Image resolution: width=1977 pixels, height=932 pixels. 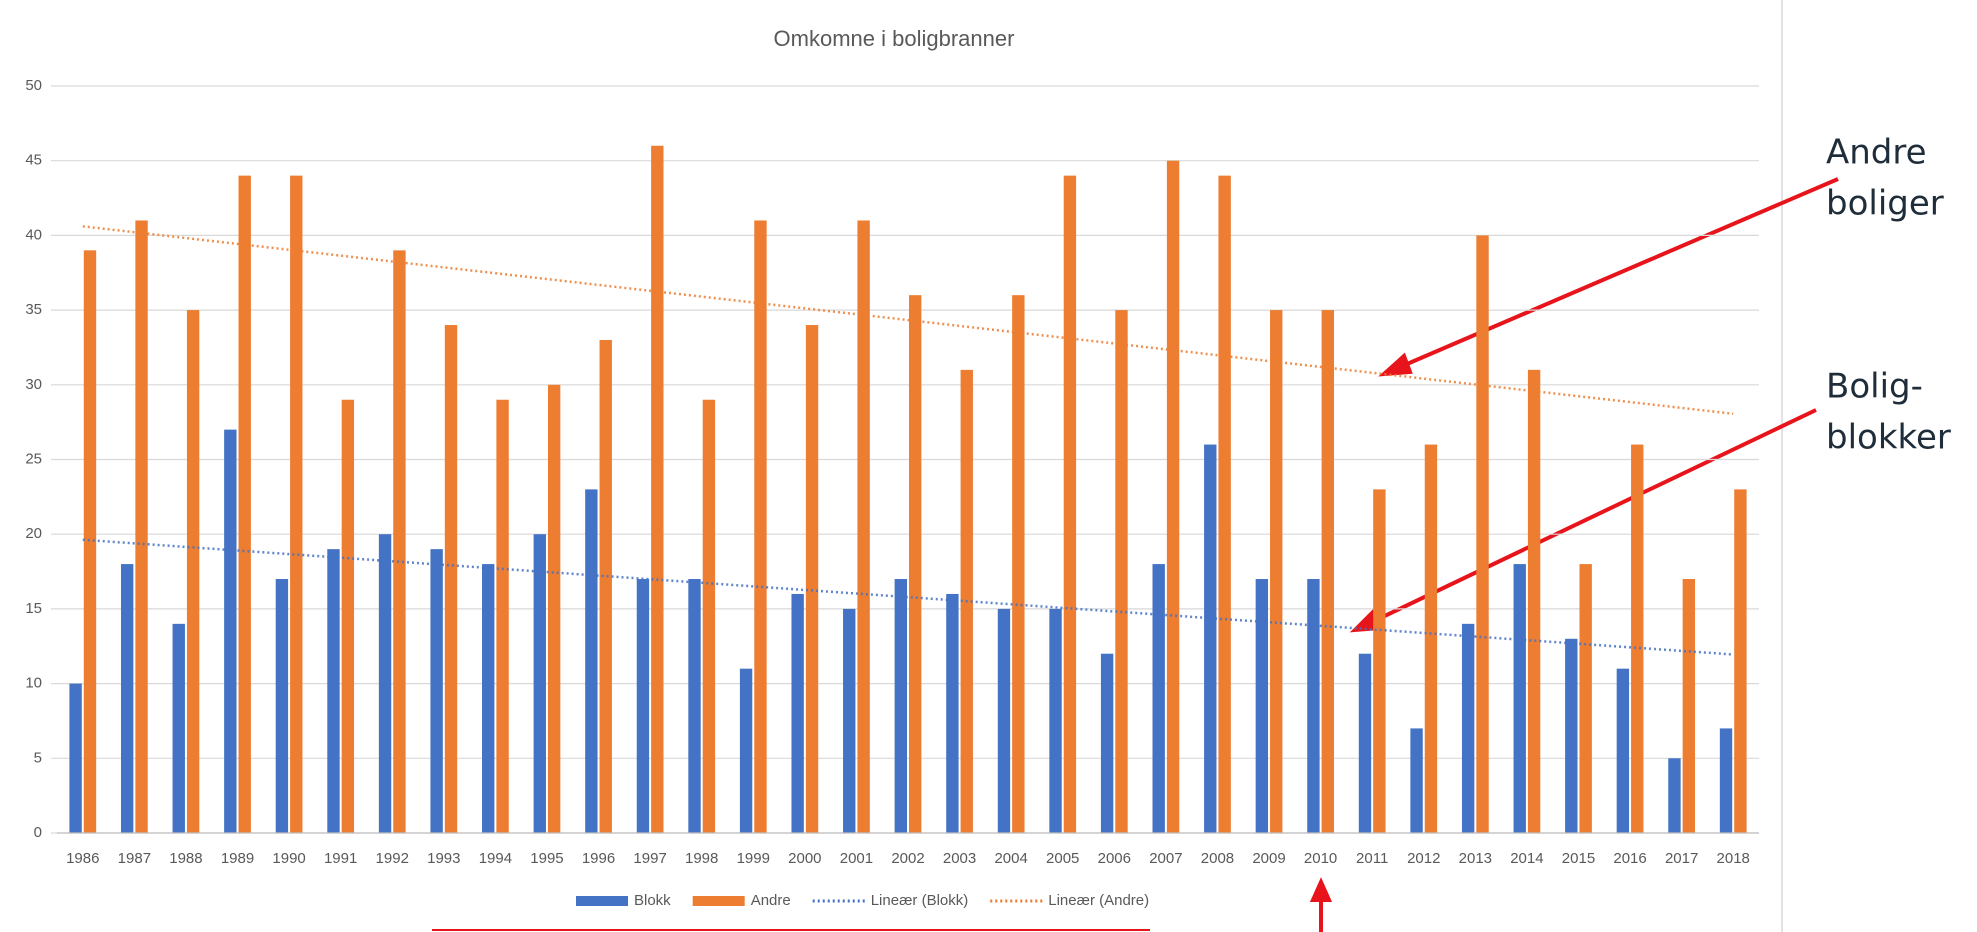 I want to click on y-tick-label: 0, so click(x=38, y=832).